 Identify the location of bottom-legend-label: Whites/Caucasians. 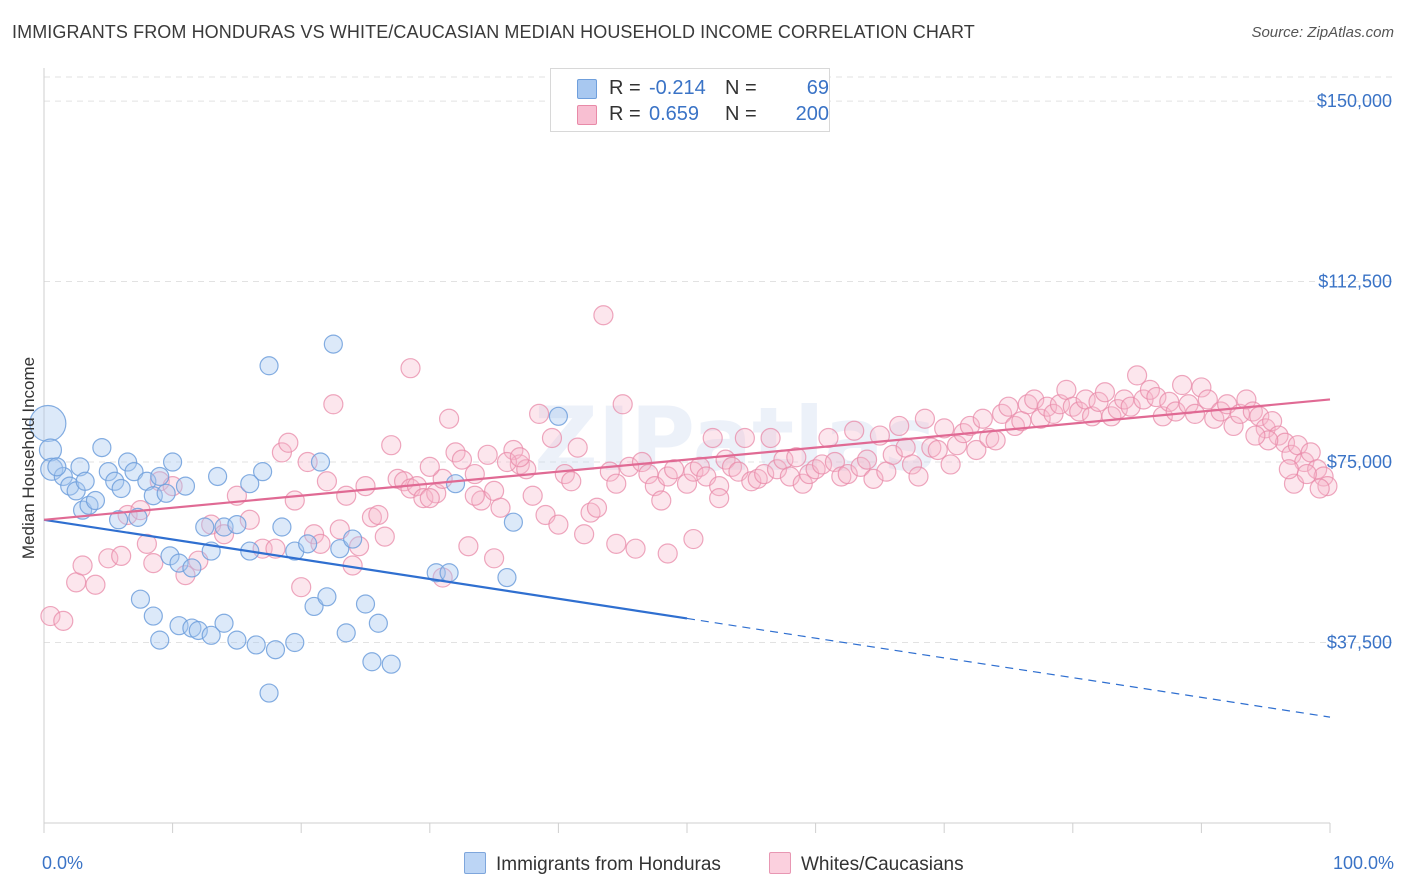
(882, 864).